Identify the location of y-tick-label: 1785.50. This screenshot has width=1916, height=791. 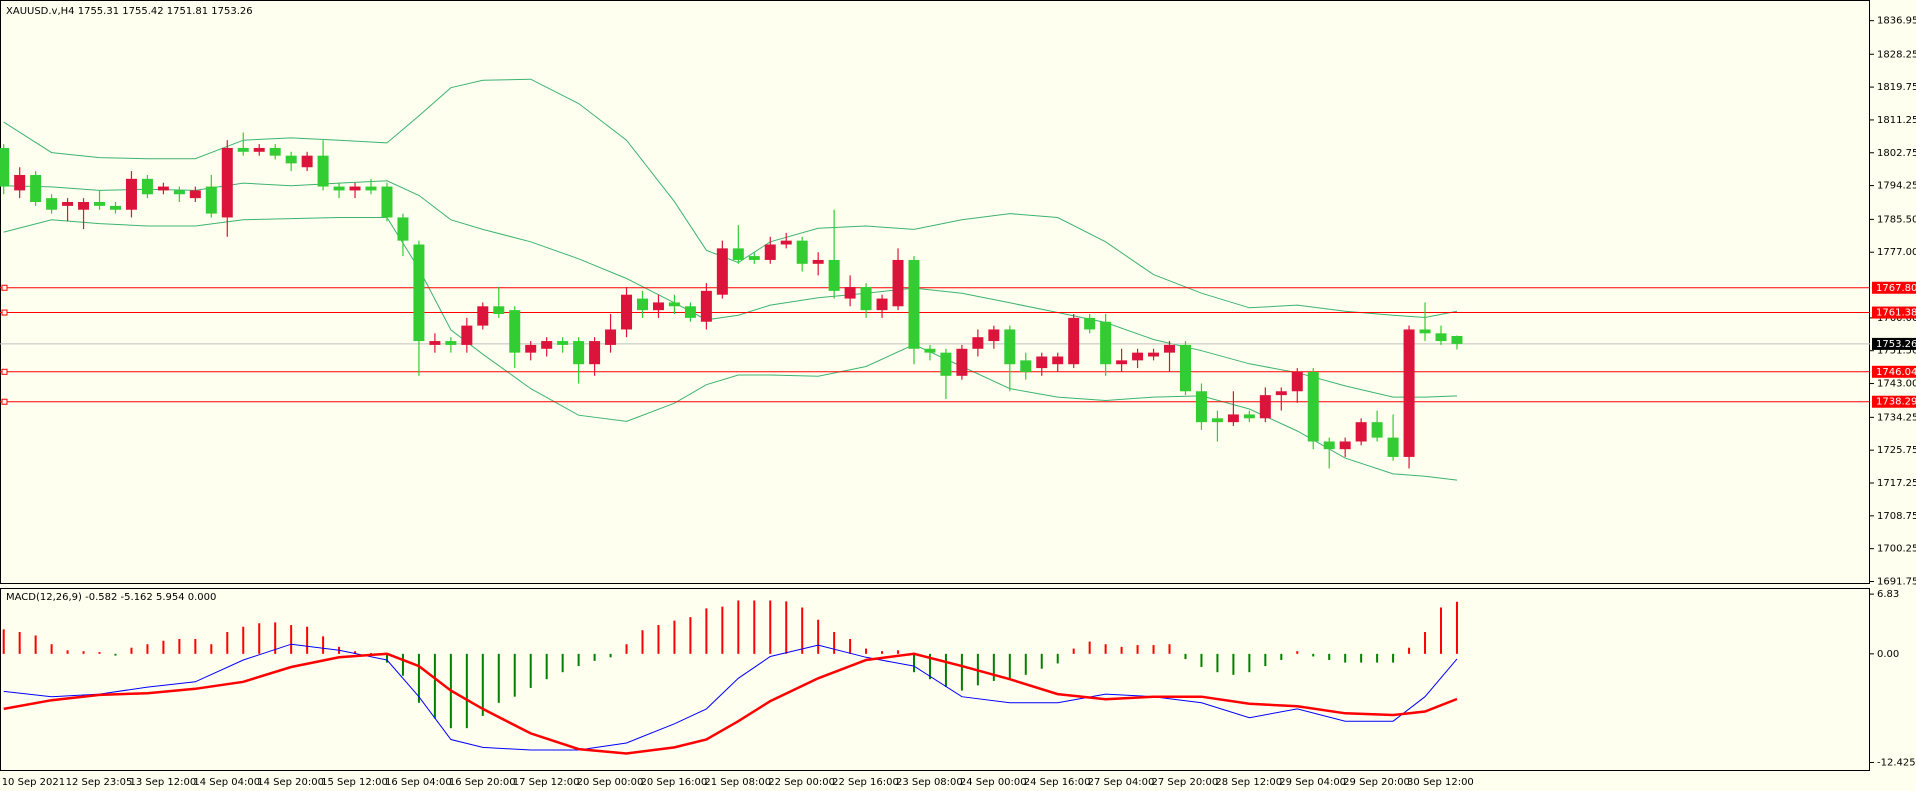
(1896, 219).